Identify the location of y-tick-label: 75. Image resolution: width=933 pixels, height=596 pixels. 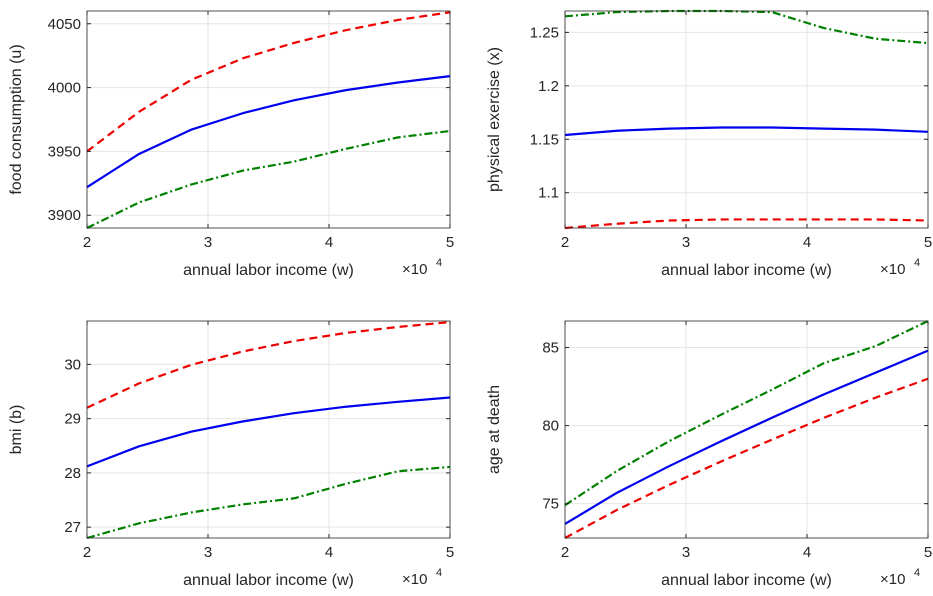
(550, 504).